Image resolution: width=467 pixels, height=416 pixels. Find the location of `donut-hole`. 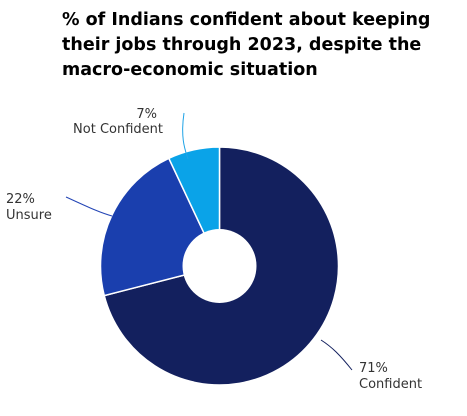

donut-hole is located at coordinates (219, 266).